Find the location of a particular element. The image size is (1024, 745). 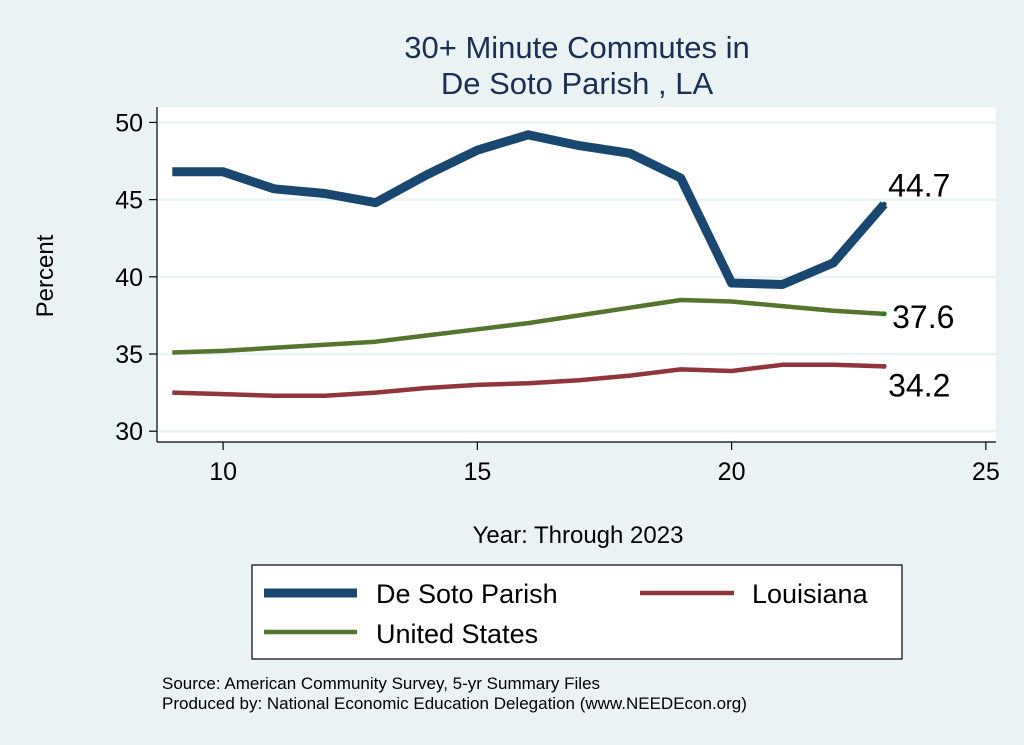

series-end-point-de-soto-parish is located at coordinates (884, 204).